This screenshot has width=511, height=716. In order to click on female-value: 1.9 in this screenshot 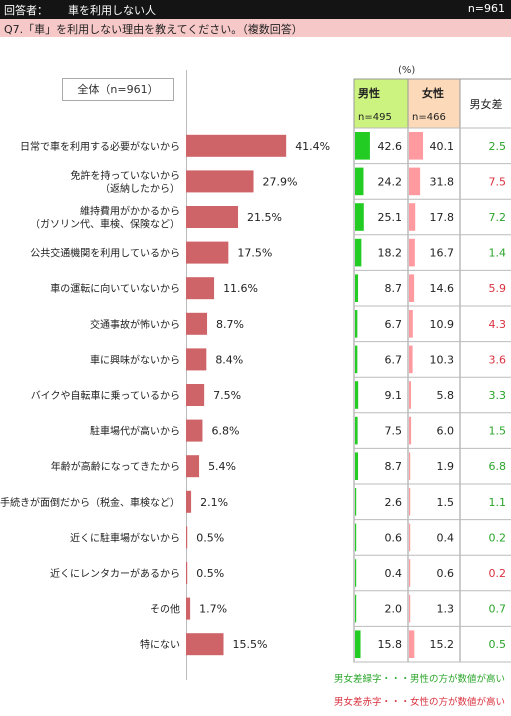, I will do `click(446, 466)`.